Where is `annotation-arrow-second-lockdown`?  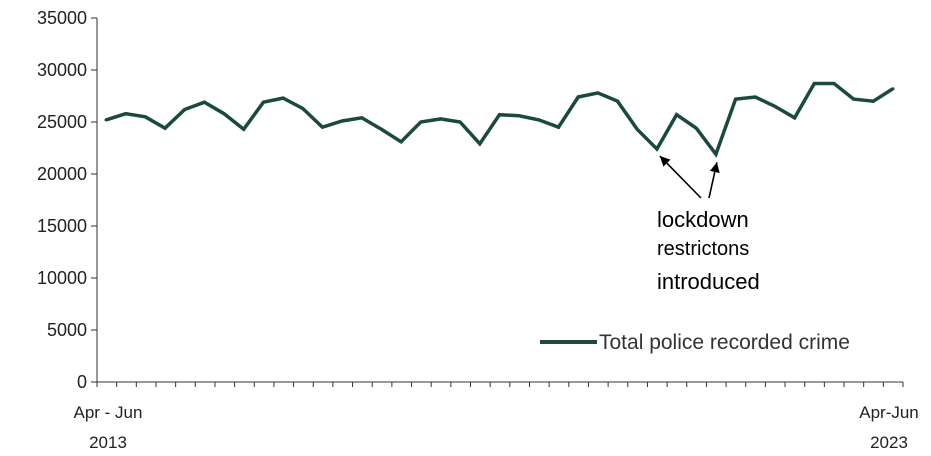
annotation-arrow-second-lockdown is located at coordinates (714, 180).